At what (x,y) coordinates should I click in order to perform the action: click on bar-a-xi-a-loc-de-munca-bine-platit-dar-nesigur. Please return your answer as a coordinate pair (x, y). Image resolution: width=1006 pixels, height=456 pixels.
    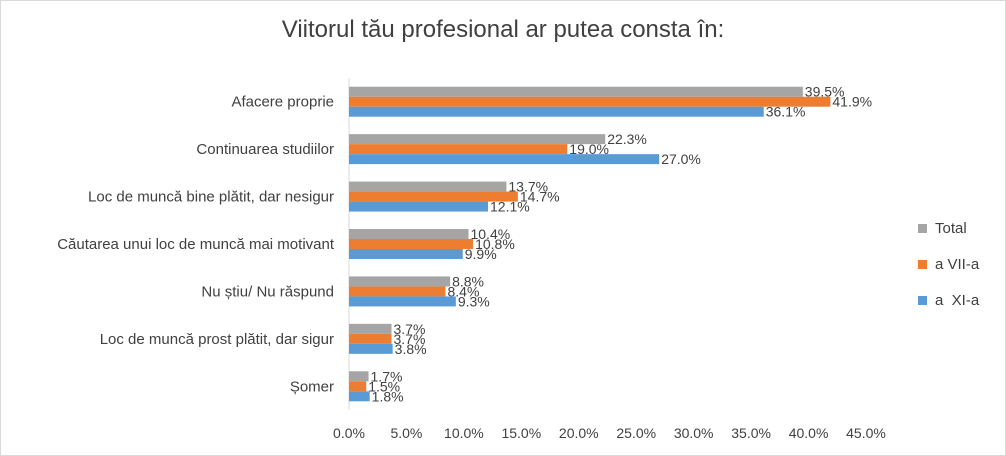
    Looking at the image, I should click on (419, 206).